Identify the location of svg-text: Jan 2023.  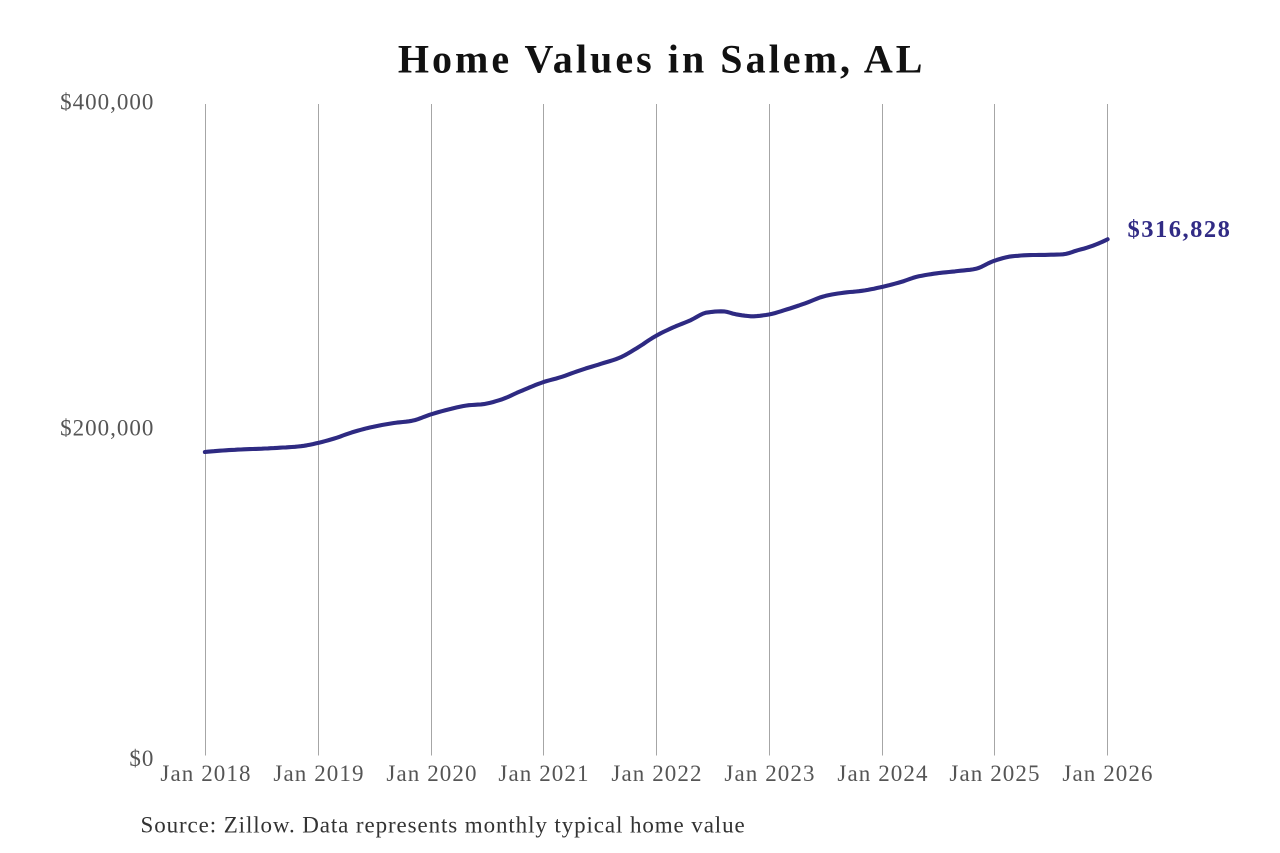
(769, 773).